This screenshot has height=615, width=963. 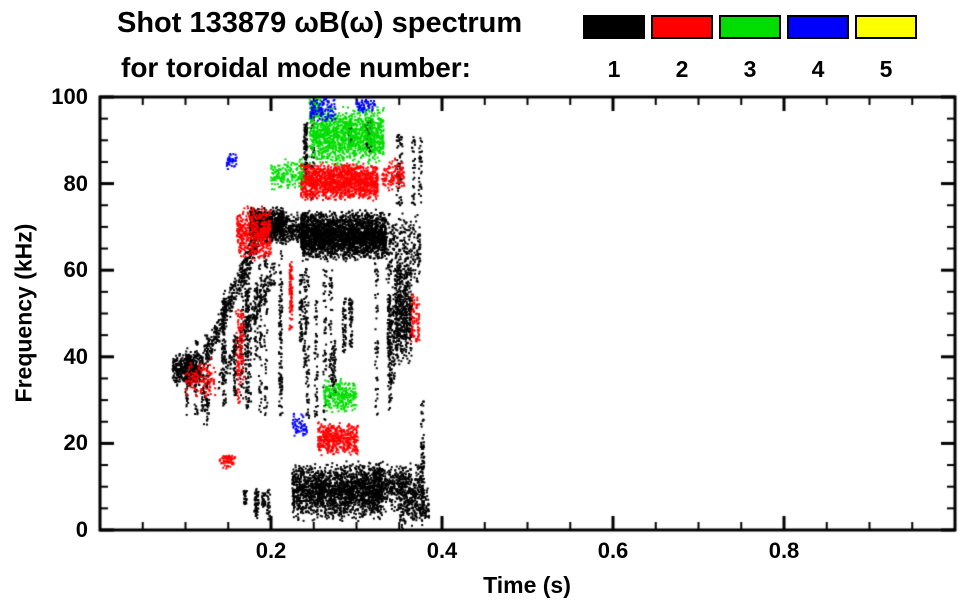 I want to click on y-tick-label: 0, so click(x=81, y=529).